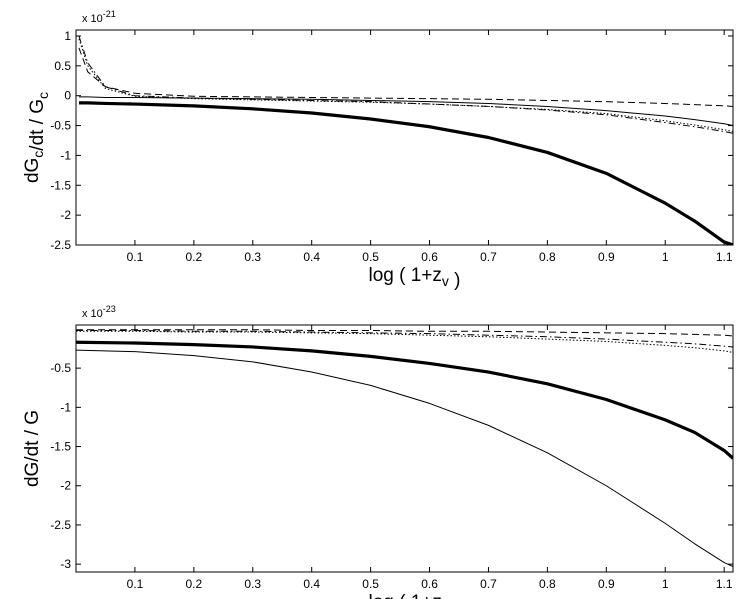 This screenshot has height=599, width=737. What do you see at coordinates (36, 137) in the screenshot?
I see `y-axis-label: dGc/dt / Gc` at bounding box center [36, 137].